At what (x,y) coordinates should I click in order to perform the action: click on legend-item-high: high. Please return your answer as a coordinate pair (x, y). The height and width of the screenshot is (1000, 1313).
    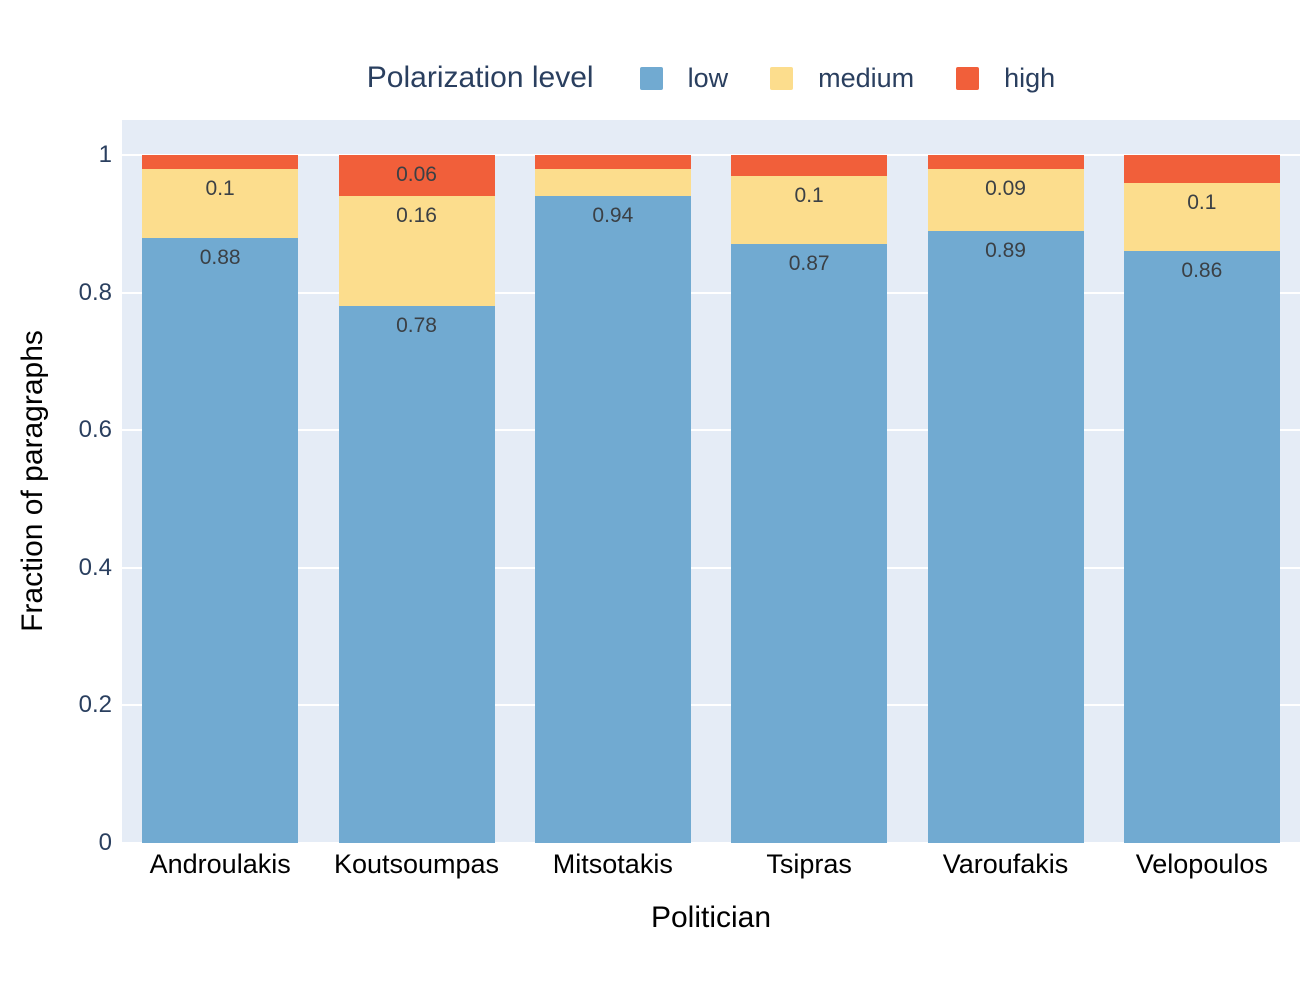
    Looking at the image, I should click on (1005, 78).